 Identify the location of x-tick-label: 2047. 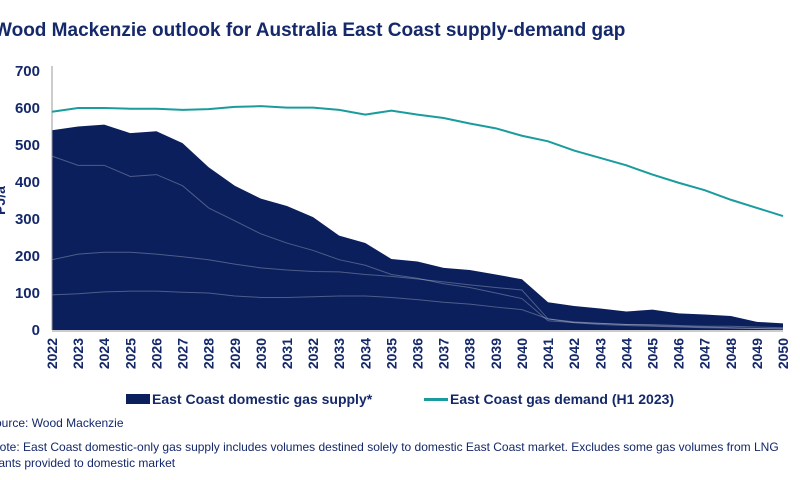
(705, 353).